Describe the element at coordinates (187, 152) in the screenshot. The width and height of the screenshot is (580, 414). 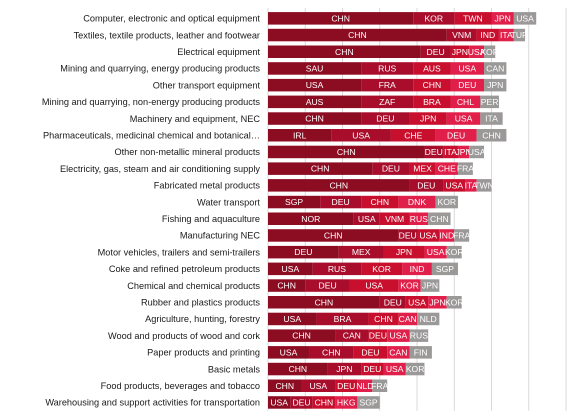
I see `category-label: Other non-metallic mineral products` at that location.